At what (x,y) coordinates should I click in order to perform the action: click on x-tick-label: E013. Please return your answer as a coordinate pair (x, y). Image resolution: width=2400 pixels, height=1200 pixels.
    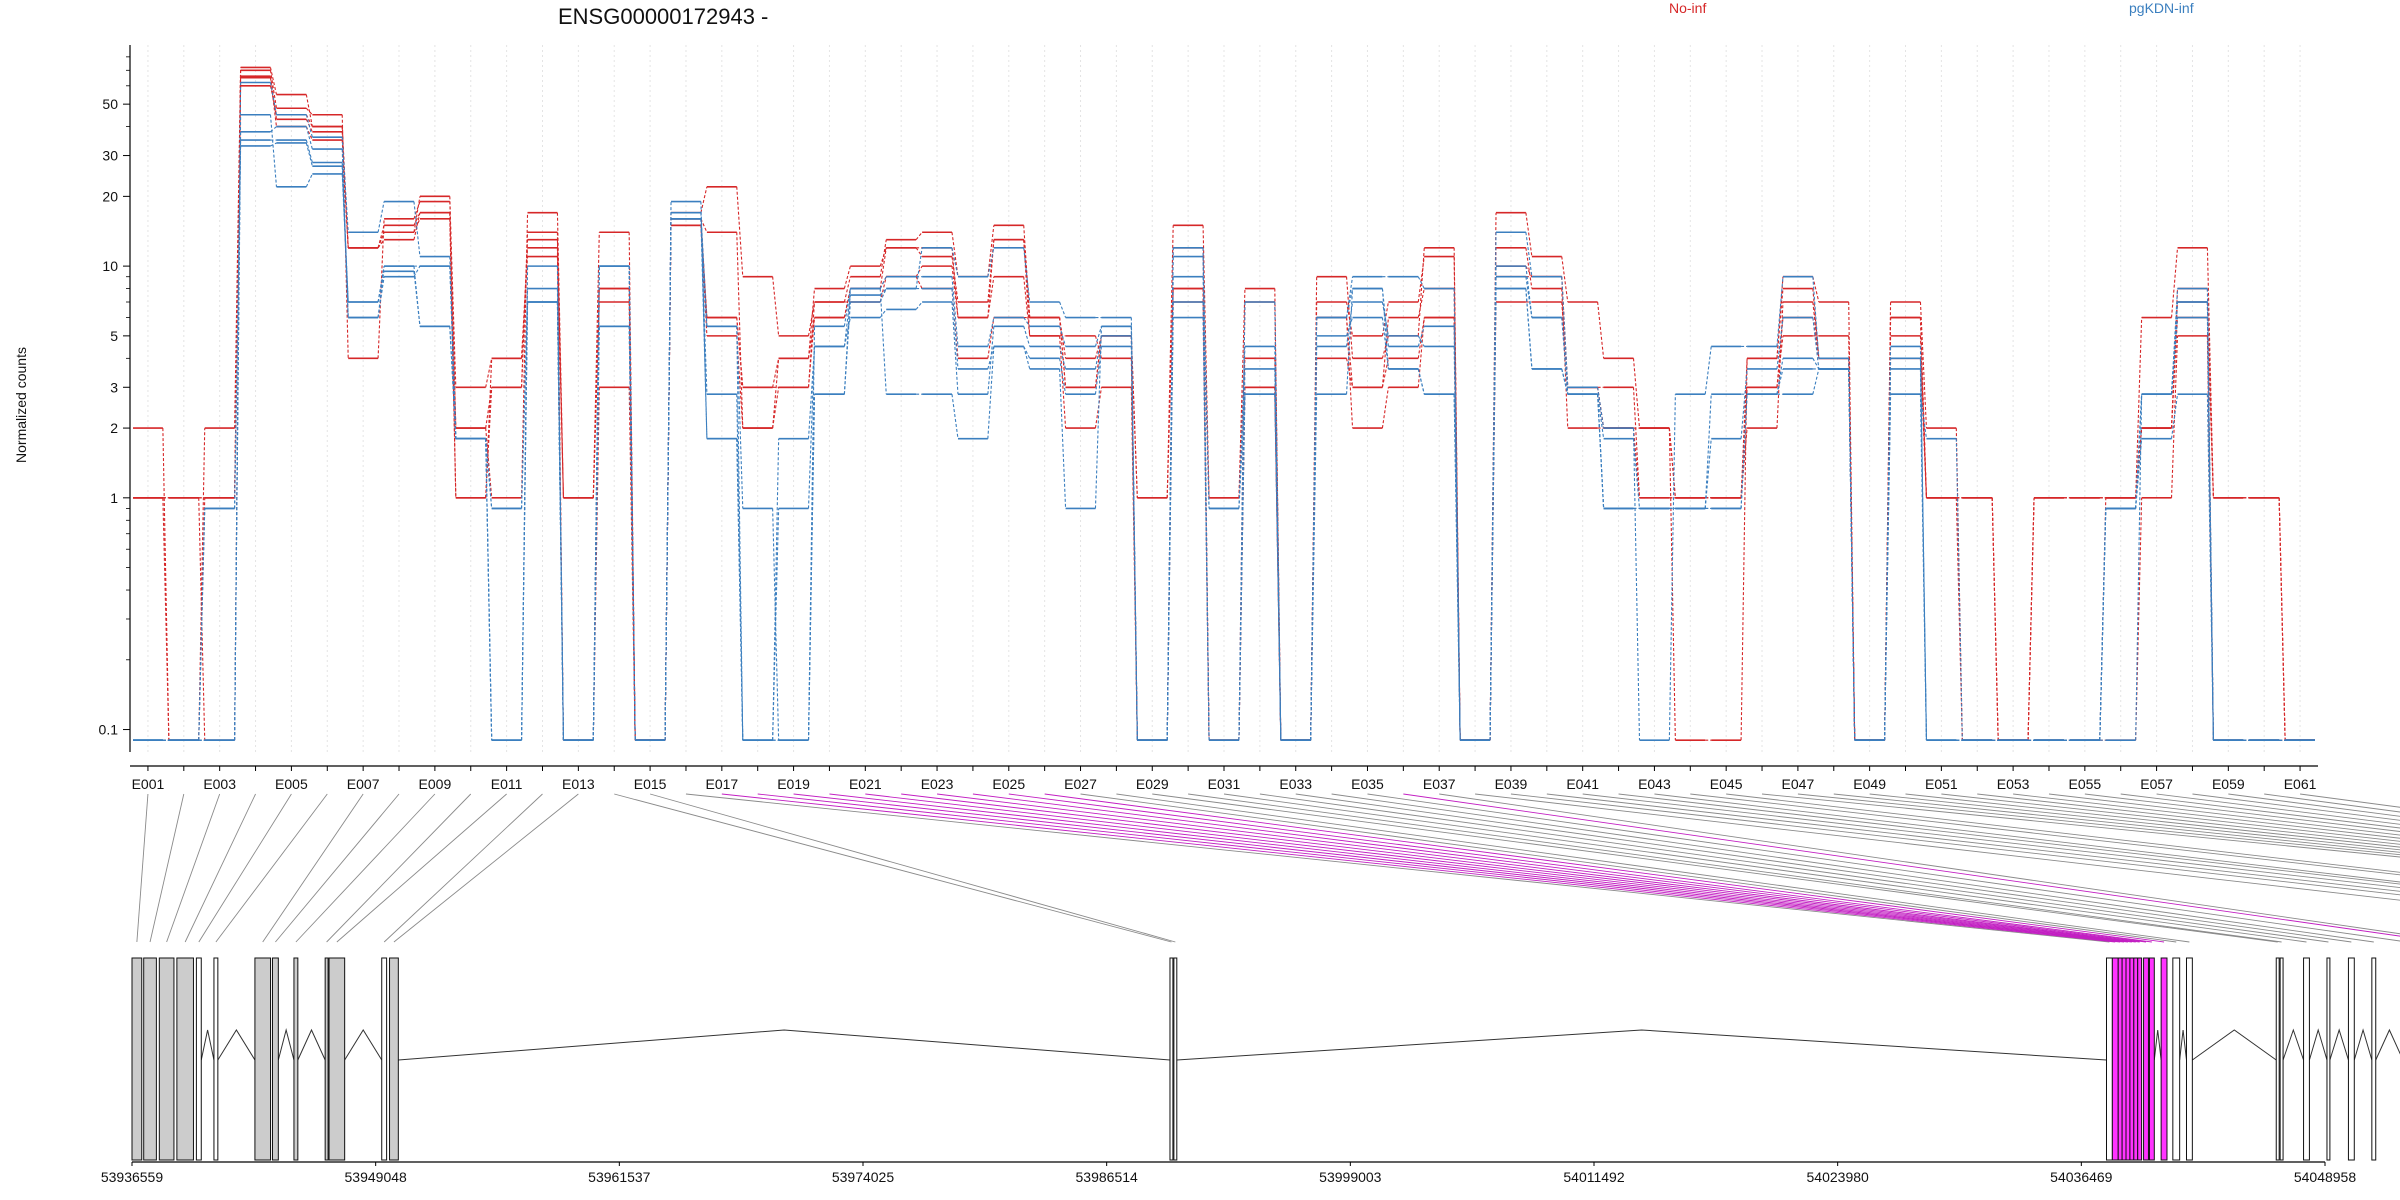
    Looking at the image, I should click on (578, 784).